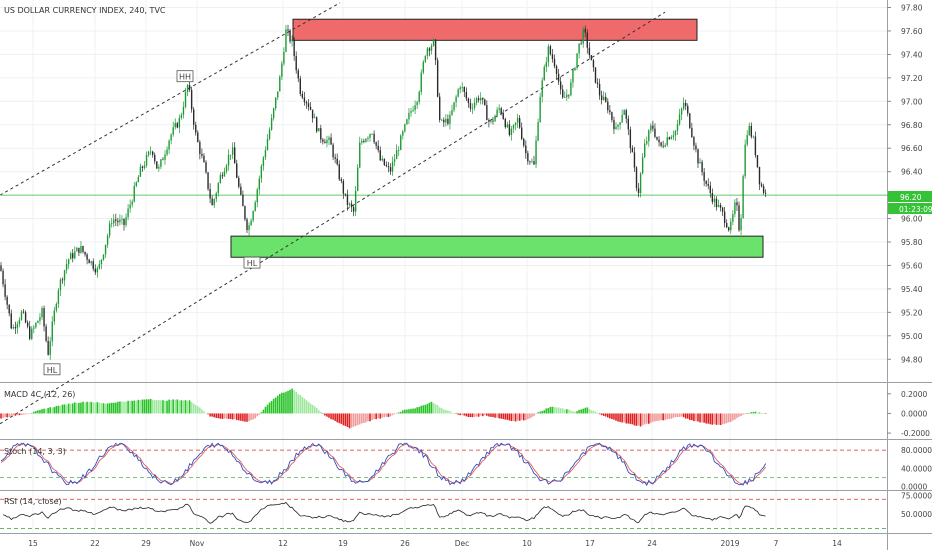 The image size is (932, 550). I want to click on resistance-zone, so click(495, 29).